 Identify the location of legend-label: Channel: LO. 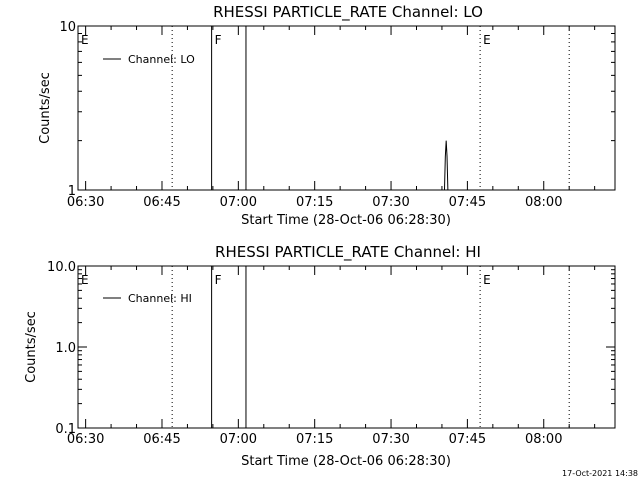
(161, 59).